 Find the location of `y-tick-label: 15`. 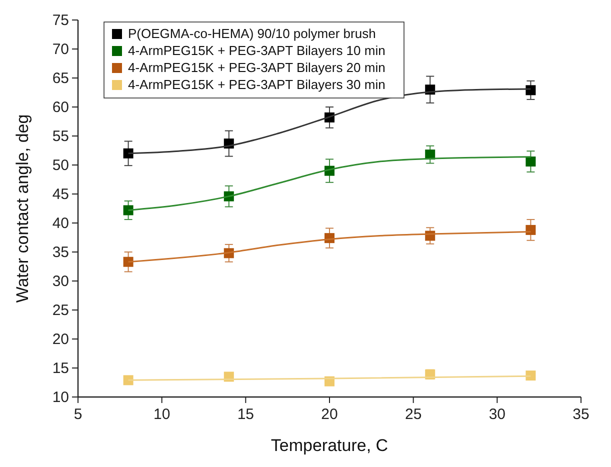

y-tick-label: 15 is located at coordinates (60, 368).